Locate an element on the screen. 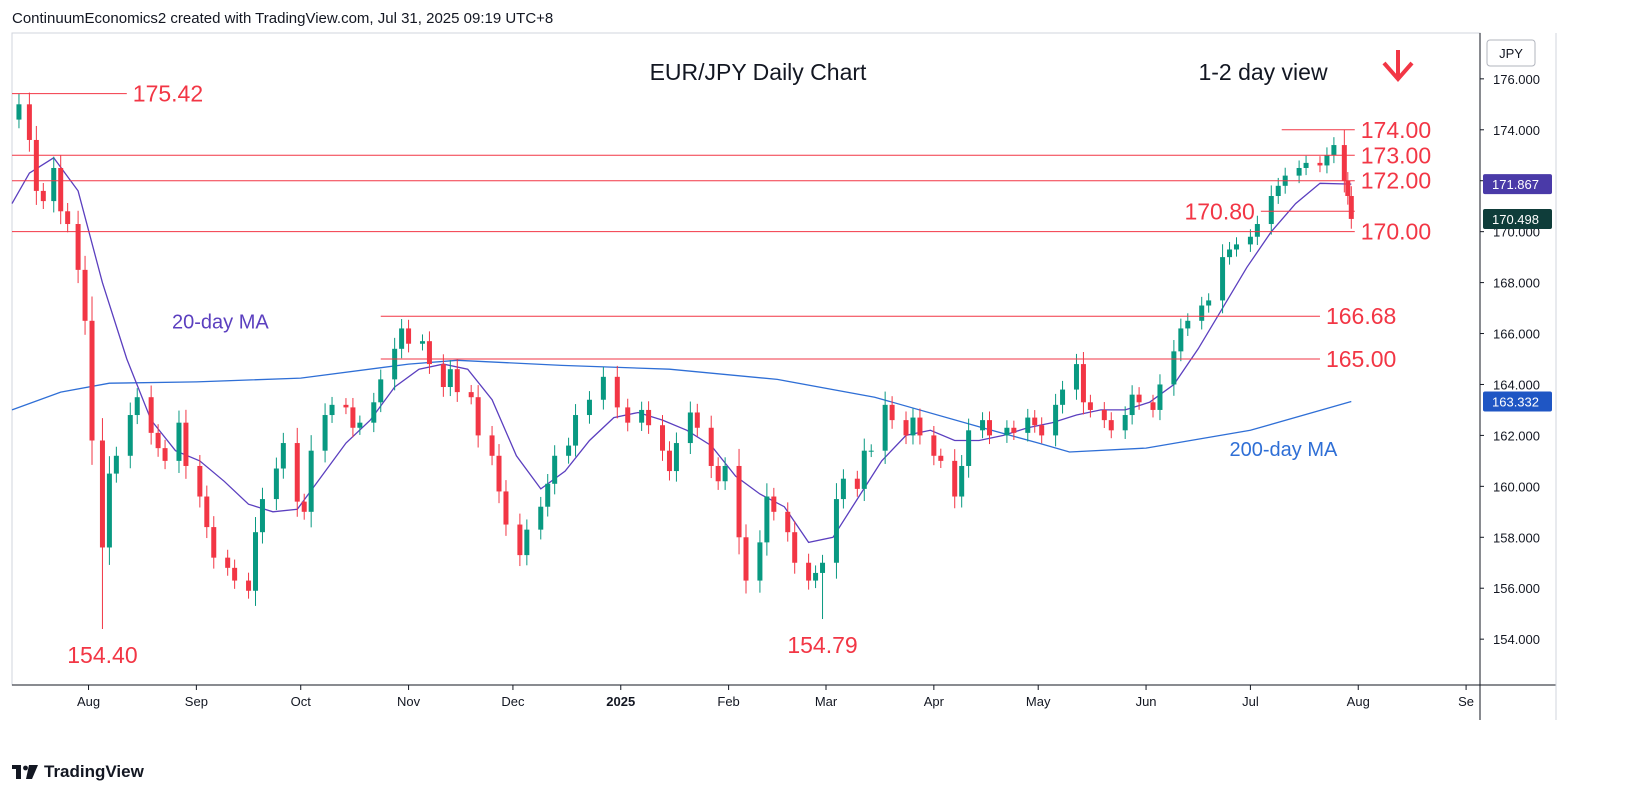 This screenshot has width=1634, height=792. currency-badge is located at coordinates (1511, 53).